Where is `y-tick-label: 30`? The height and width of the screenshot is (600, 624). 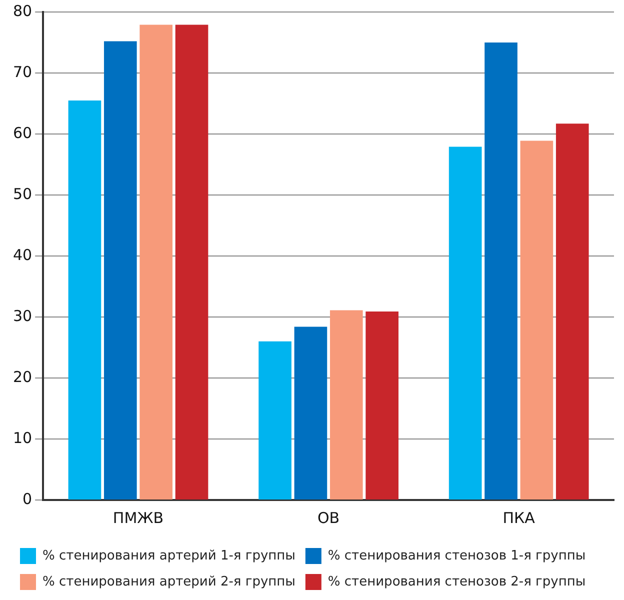 y-tick-label: 30 is located at coordinates (22, 315).